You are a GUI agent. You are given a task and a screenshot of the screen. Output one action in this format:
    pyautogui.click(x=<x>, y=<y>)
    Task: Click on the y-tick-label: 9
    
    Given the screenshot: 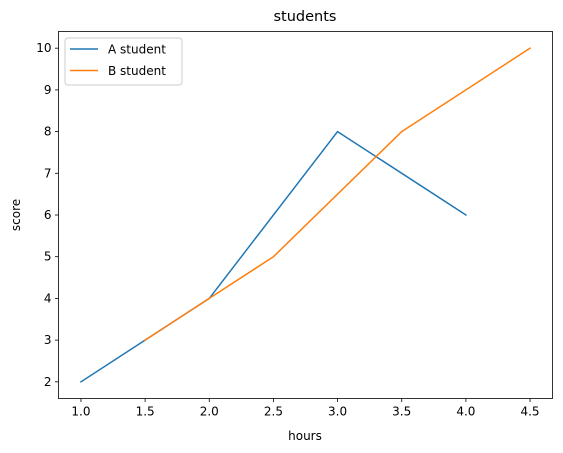 What is the action you would take?
    pyautogui.click(x=48, y=90)
    